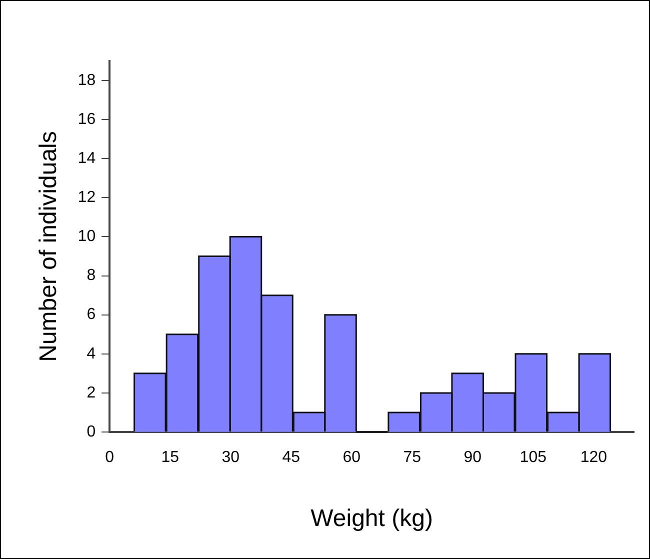 This screenshot has height=559, width=650. I want to click on x-tick-label: 60, so click(351, 457).